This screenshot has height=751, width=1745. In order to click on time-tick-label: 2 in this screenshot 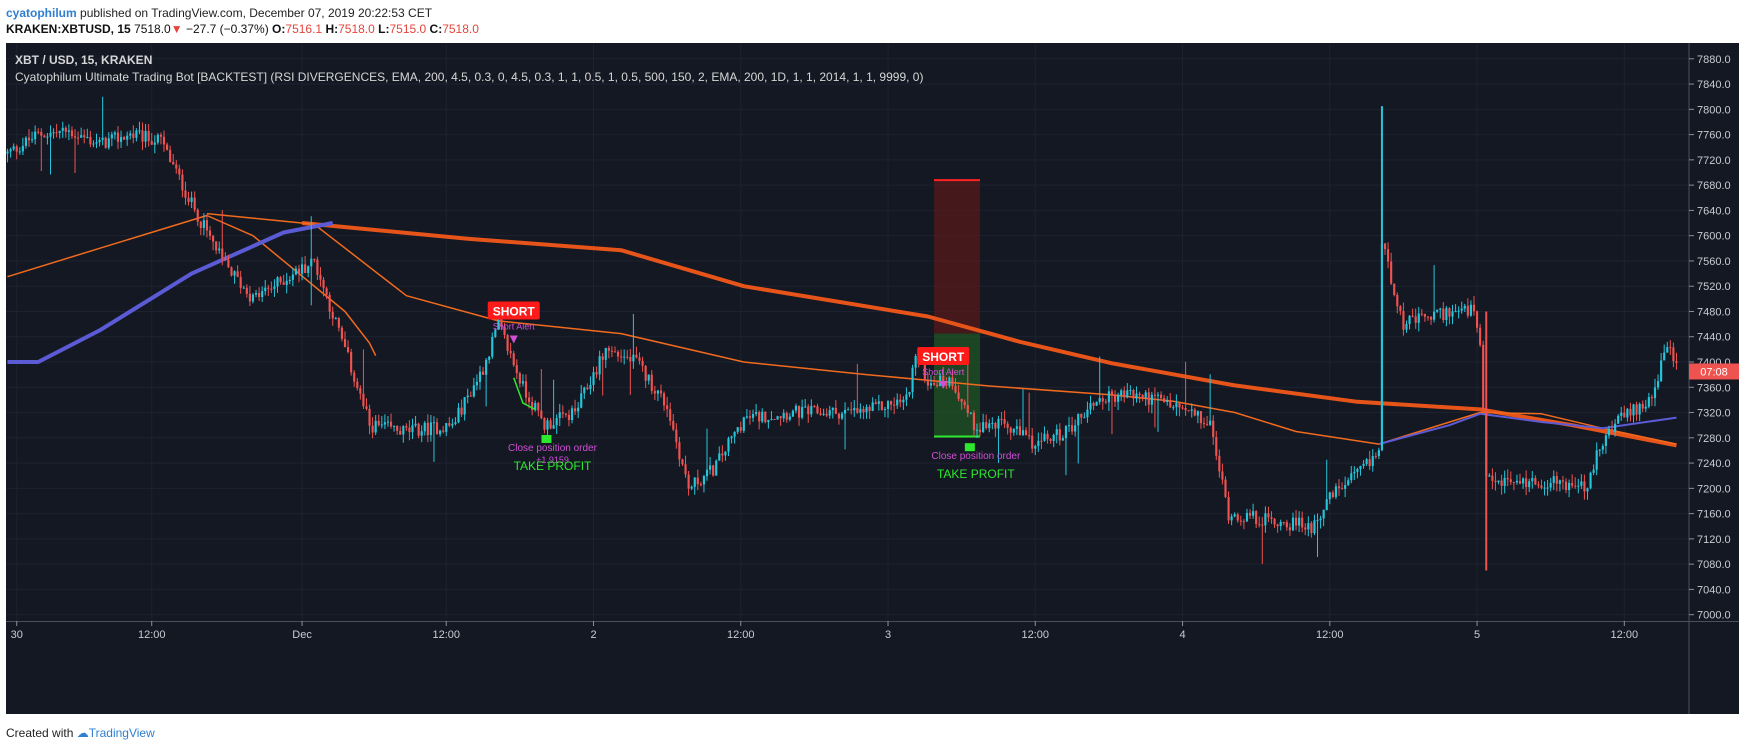, I will do `click(593, 635)`.